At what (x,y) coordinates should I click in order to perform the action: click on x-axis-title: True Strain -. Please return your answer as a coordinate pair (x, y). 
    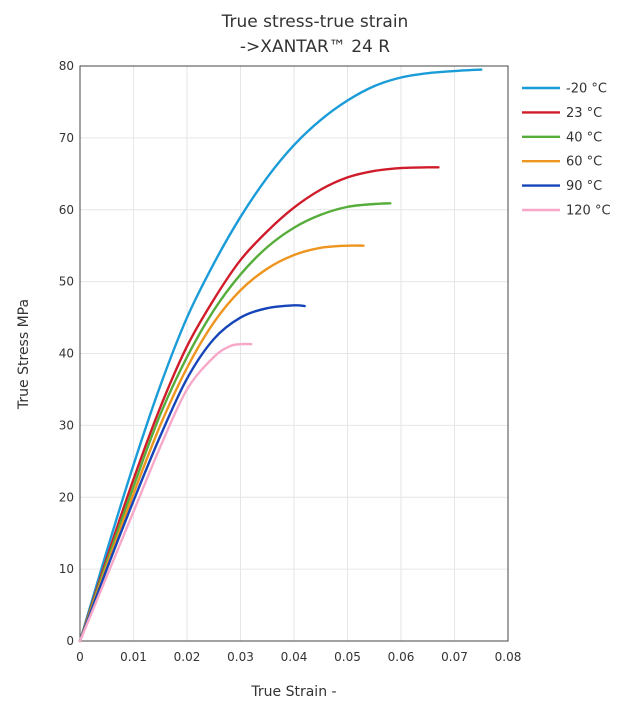
    Looking at the image, I should click on (293, 692).